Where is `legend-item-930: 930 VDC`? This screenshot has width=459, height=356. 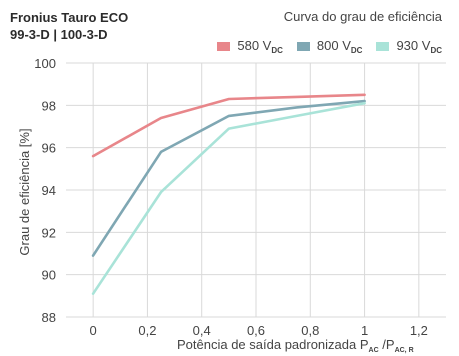
legend-item-930: 930 VDC is located at coordinates (409, 46).